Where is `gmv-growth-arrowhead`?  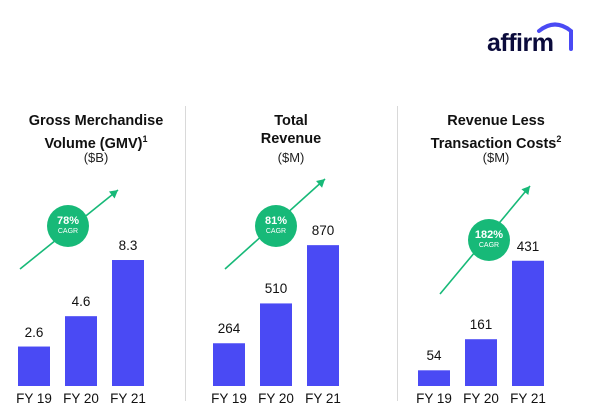
gmv-growth-arrowhead is located at coordinates (113, 194).